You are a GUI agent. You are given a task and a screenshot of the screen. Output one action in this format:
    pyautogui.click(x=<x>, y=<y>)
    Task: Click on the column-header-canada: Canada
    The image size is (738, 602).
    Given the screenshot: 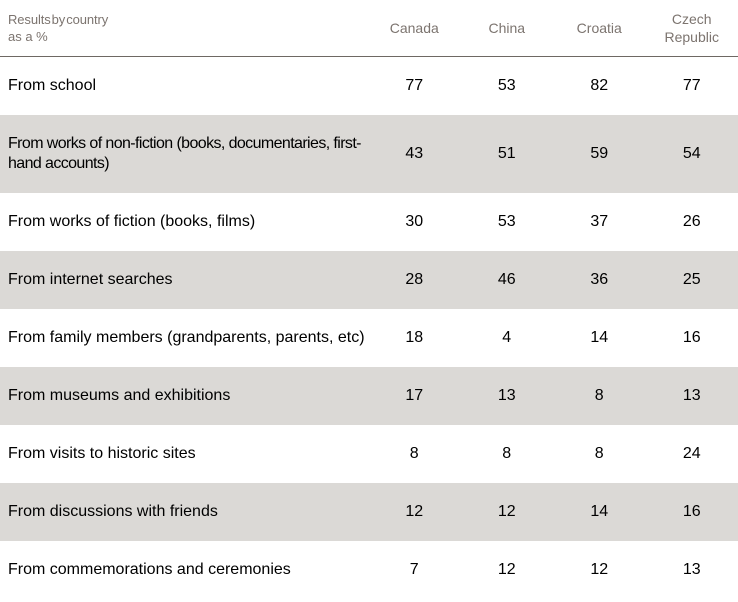 What is the action you would take?
    pyautogui.click(x=414, y=28)
    